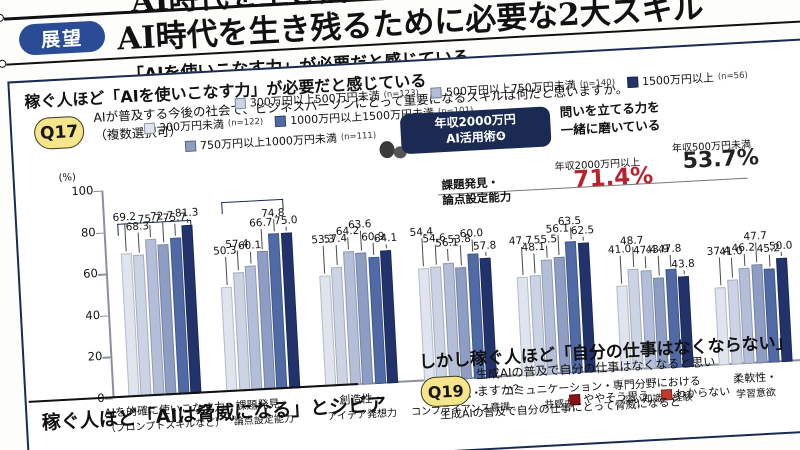 The height and width of the screenshot is (450, 800). What do you see at coordinates (285, 221) in the screenshot?
I see `bar-value-label: 75.0` at bounding box center [285, 221].